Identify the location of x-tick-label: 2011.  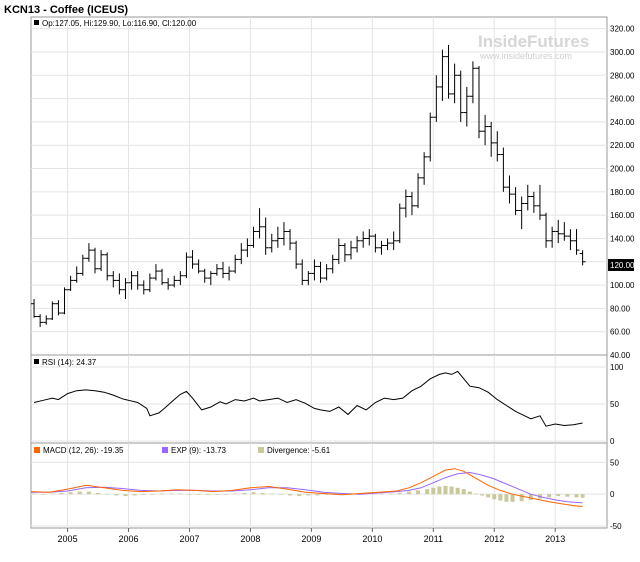
(433, 539).